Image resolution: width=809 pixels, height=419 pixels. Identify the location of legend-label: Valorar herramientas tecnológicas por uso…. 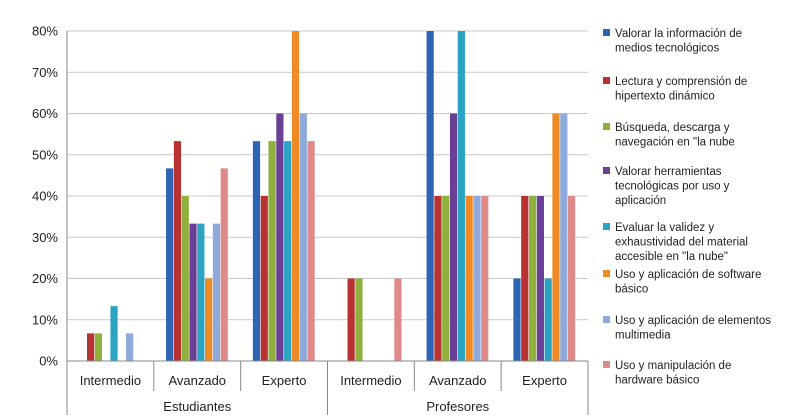
(672, 186).